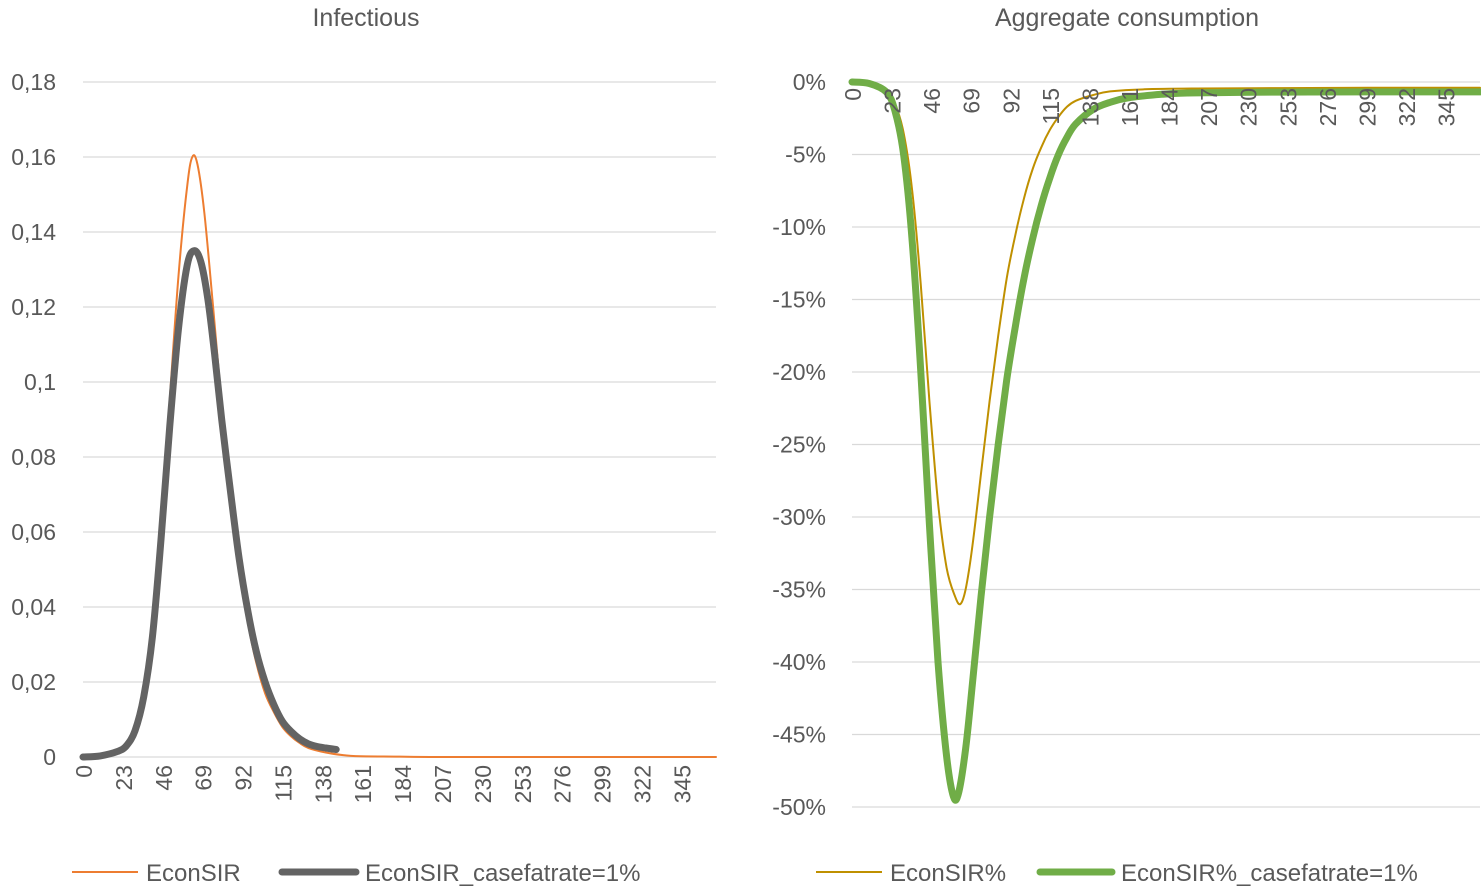 This screenshot has width=1481, height=892. Describe the element at coordinates (193, 873) in the screenshot. I see `legend-label-econsir: EconSIR` at that location.